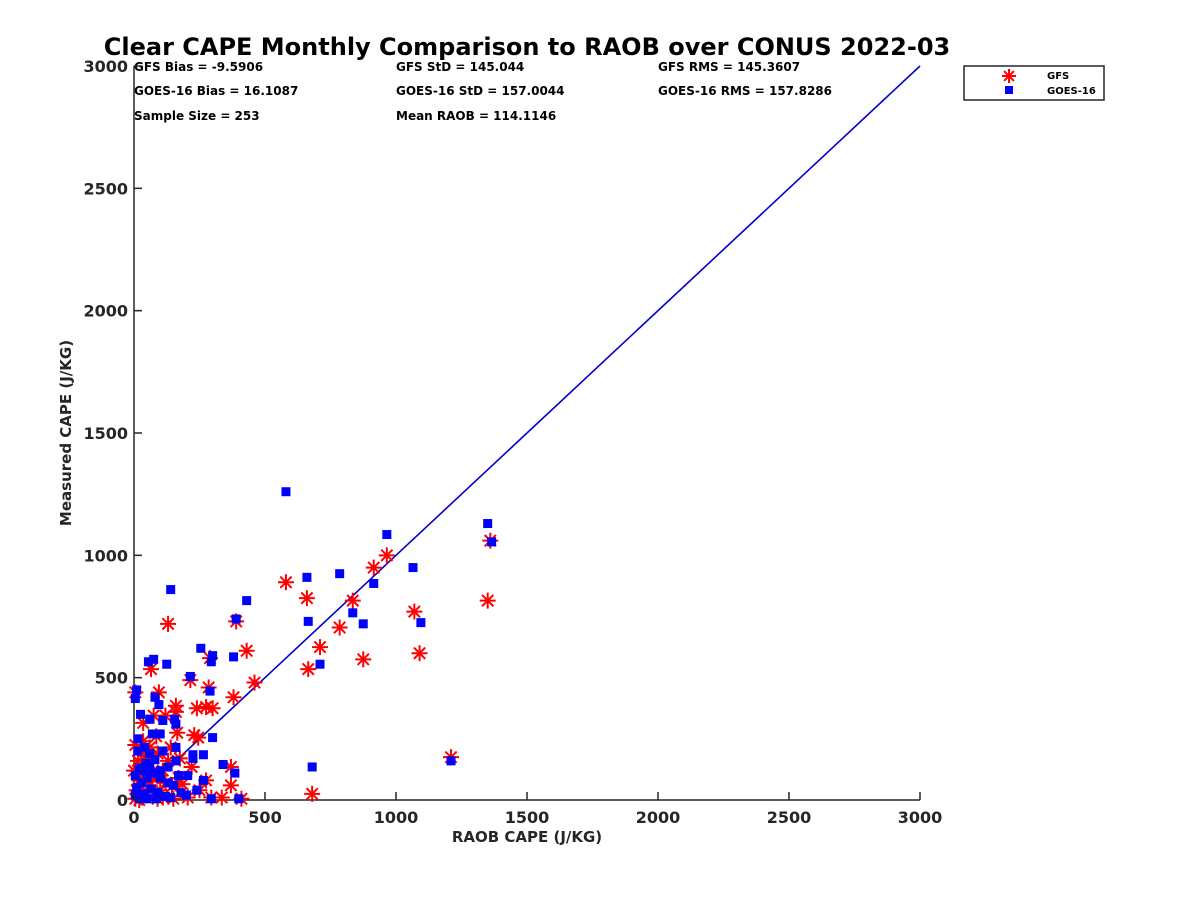 Image resolution: width=1200 pixels, height=900 pixels. What do you see at coordinates (105, 188) in the screenshot?
I see `y-tick-label: 2500` at bounding box center [105, 188].